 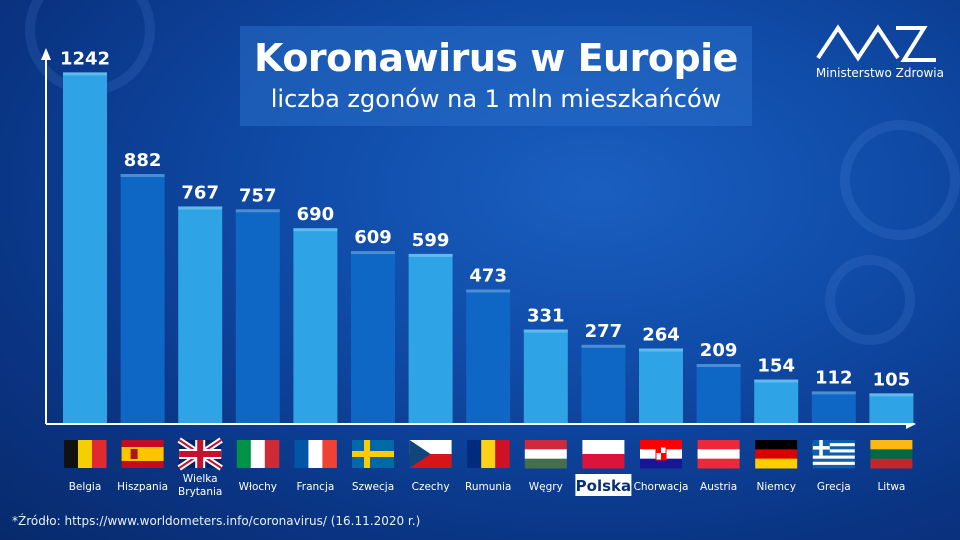 What do you see at coordinates (776, 454) in the screenshot?
I see `flag-germany-icon` at bounding box center [776, 454].